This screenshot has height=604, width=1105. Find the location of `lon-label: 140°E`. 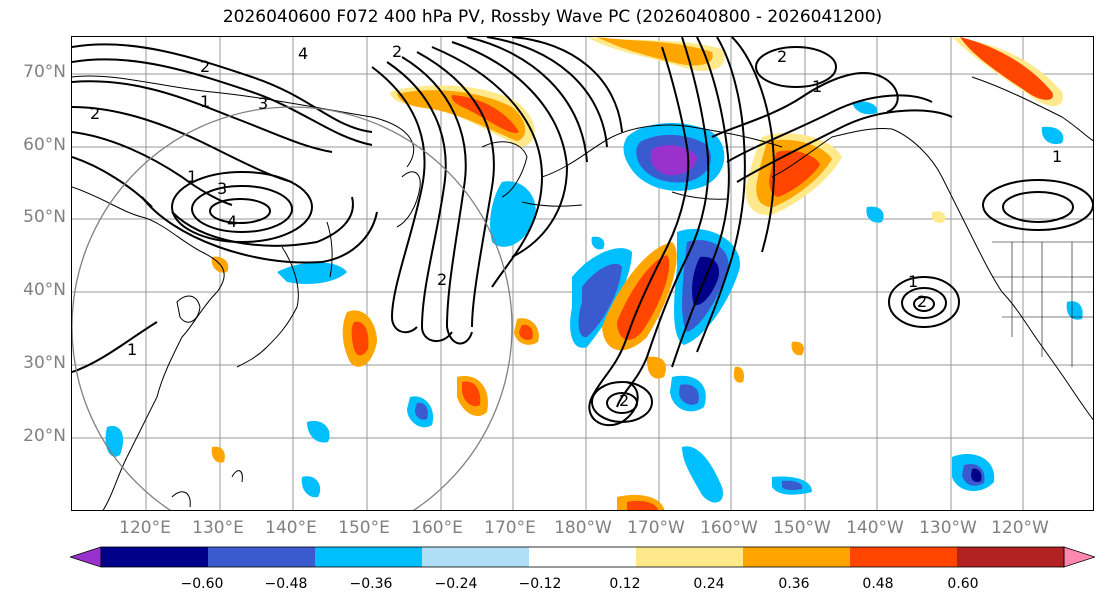

lon-label: 140°E is located at coordinates (291, 528).